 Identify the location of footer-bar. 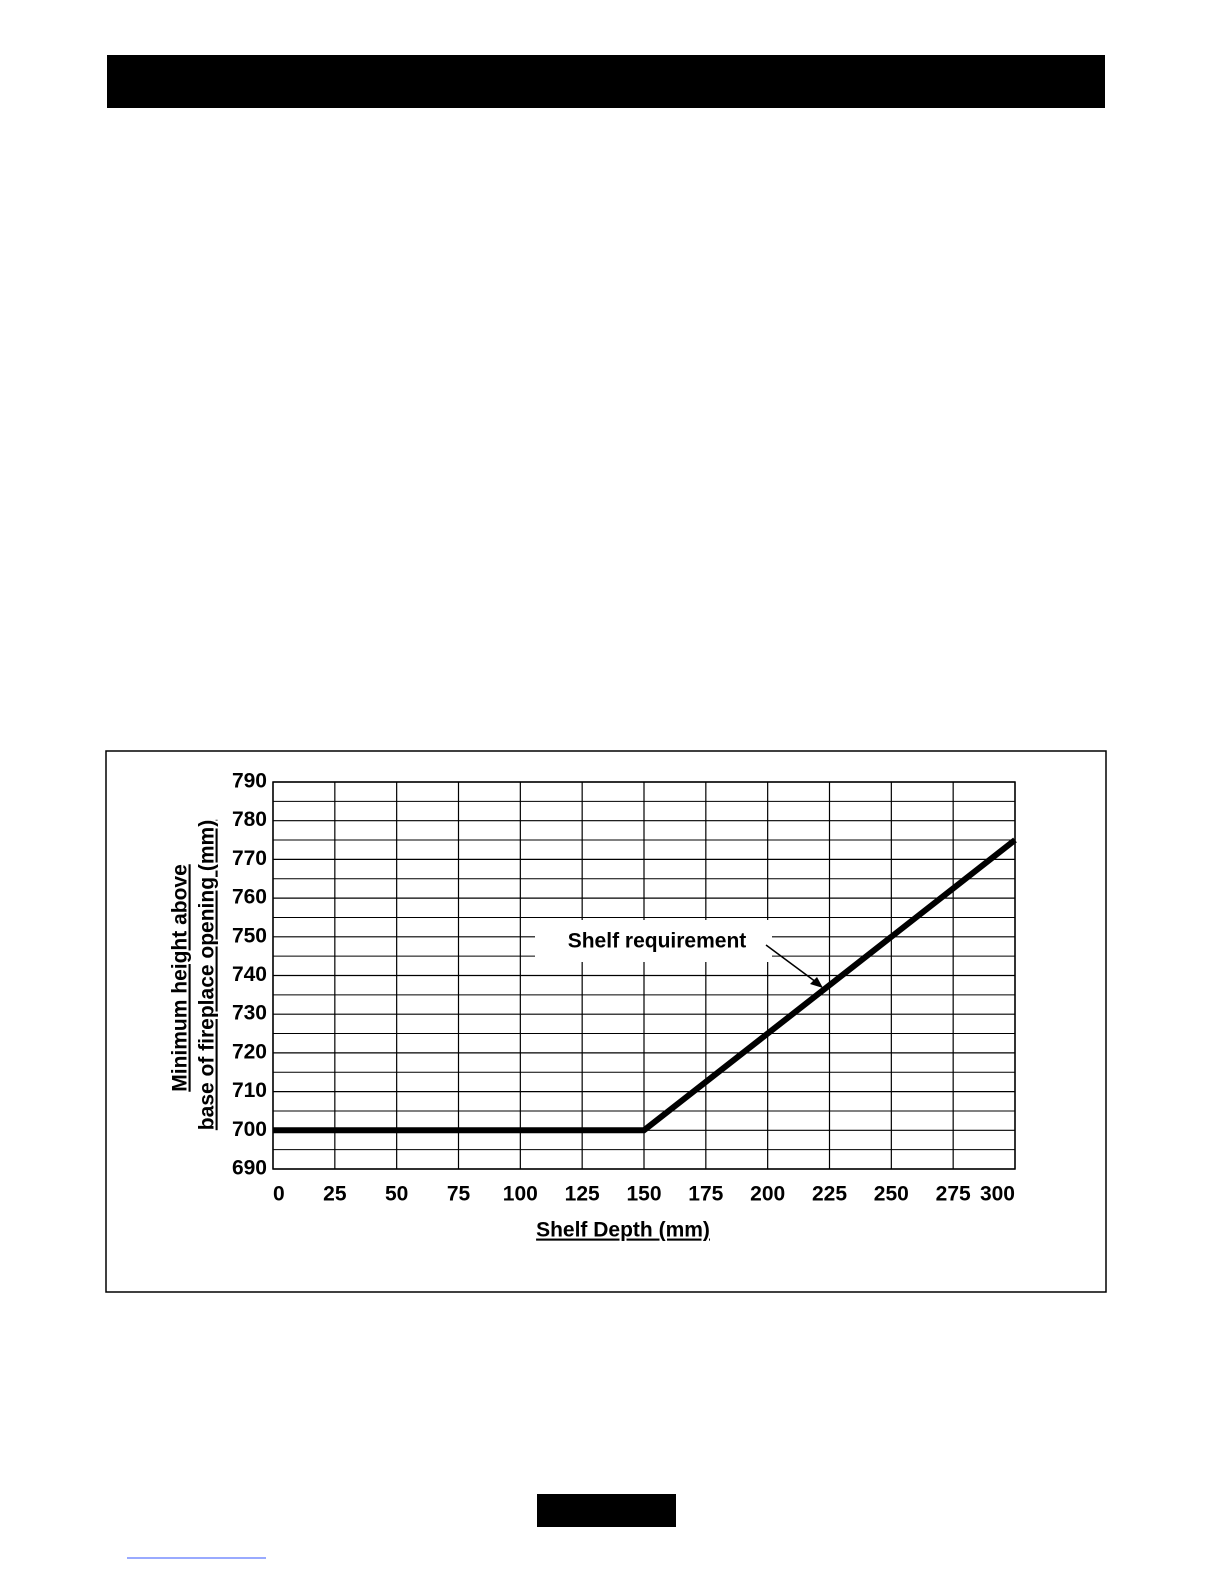
(606, 1510).